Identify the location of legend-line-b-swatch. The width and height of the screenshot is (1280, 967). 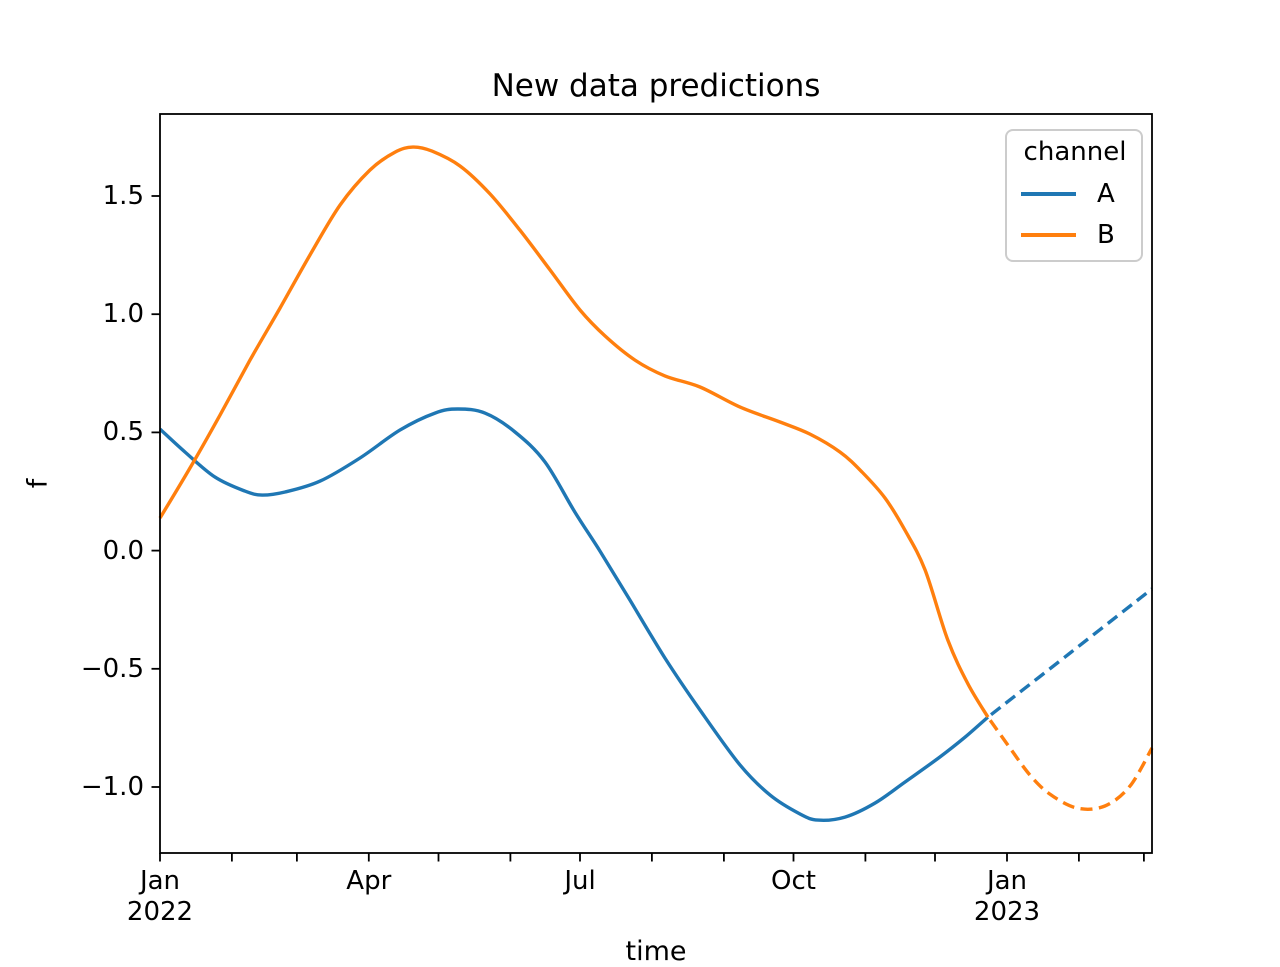
(1048, 235).